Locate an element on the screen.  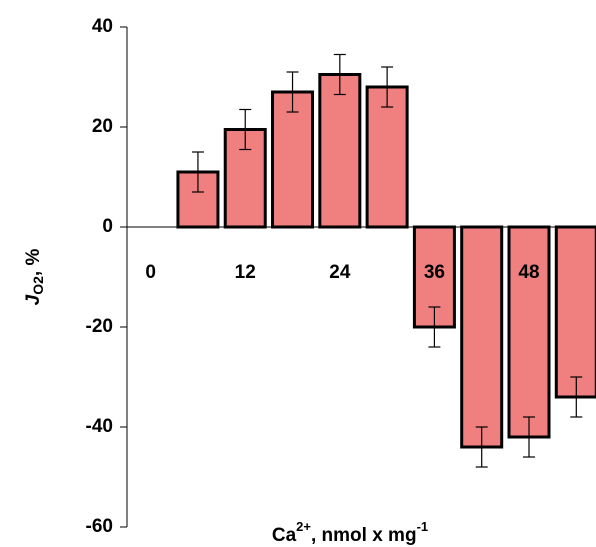
x-label-unit: , nmol x mg is located at coordinates (364, 535).